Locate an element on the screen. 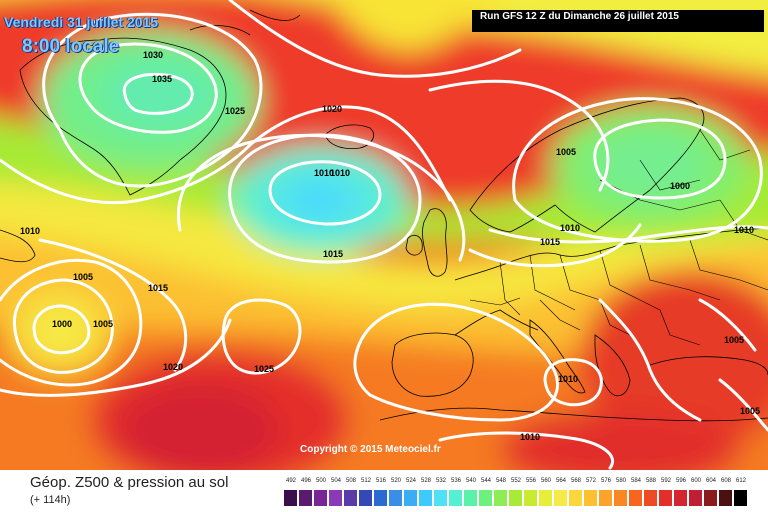 This screenshot has height=512, width=768. legend-label: 552 is located at coordinates (515, 481).